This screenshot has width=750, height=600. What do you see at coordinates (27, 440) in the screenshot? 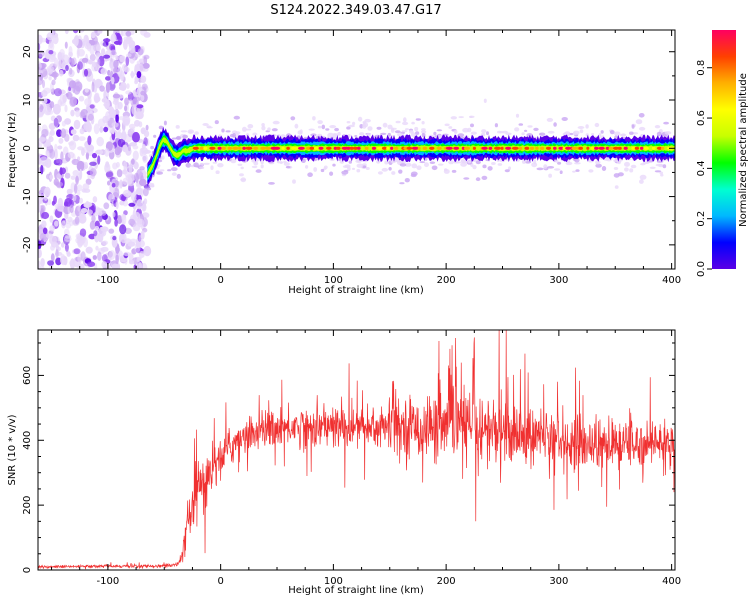
I see `y-tick-label: 400` at bounding box center [27, 440].